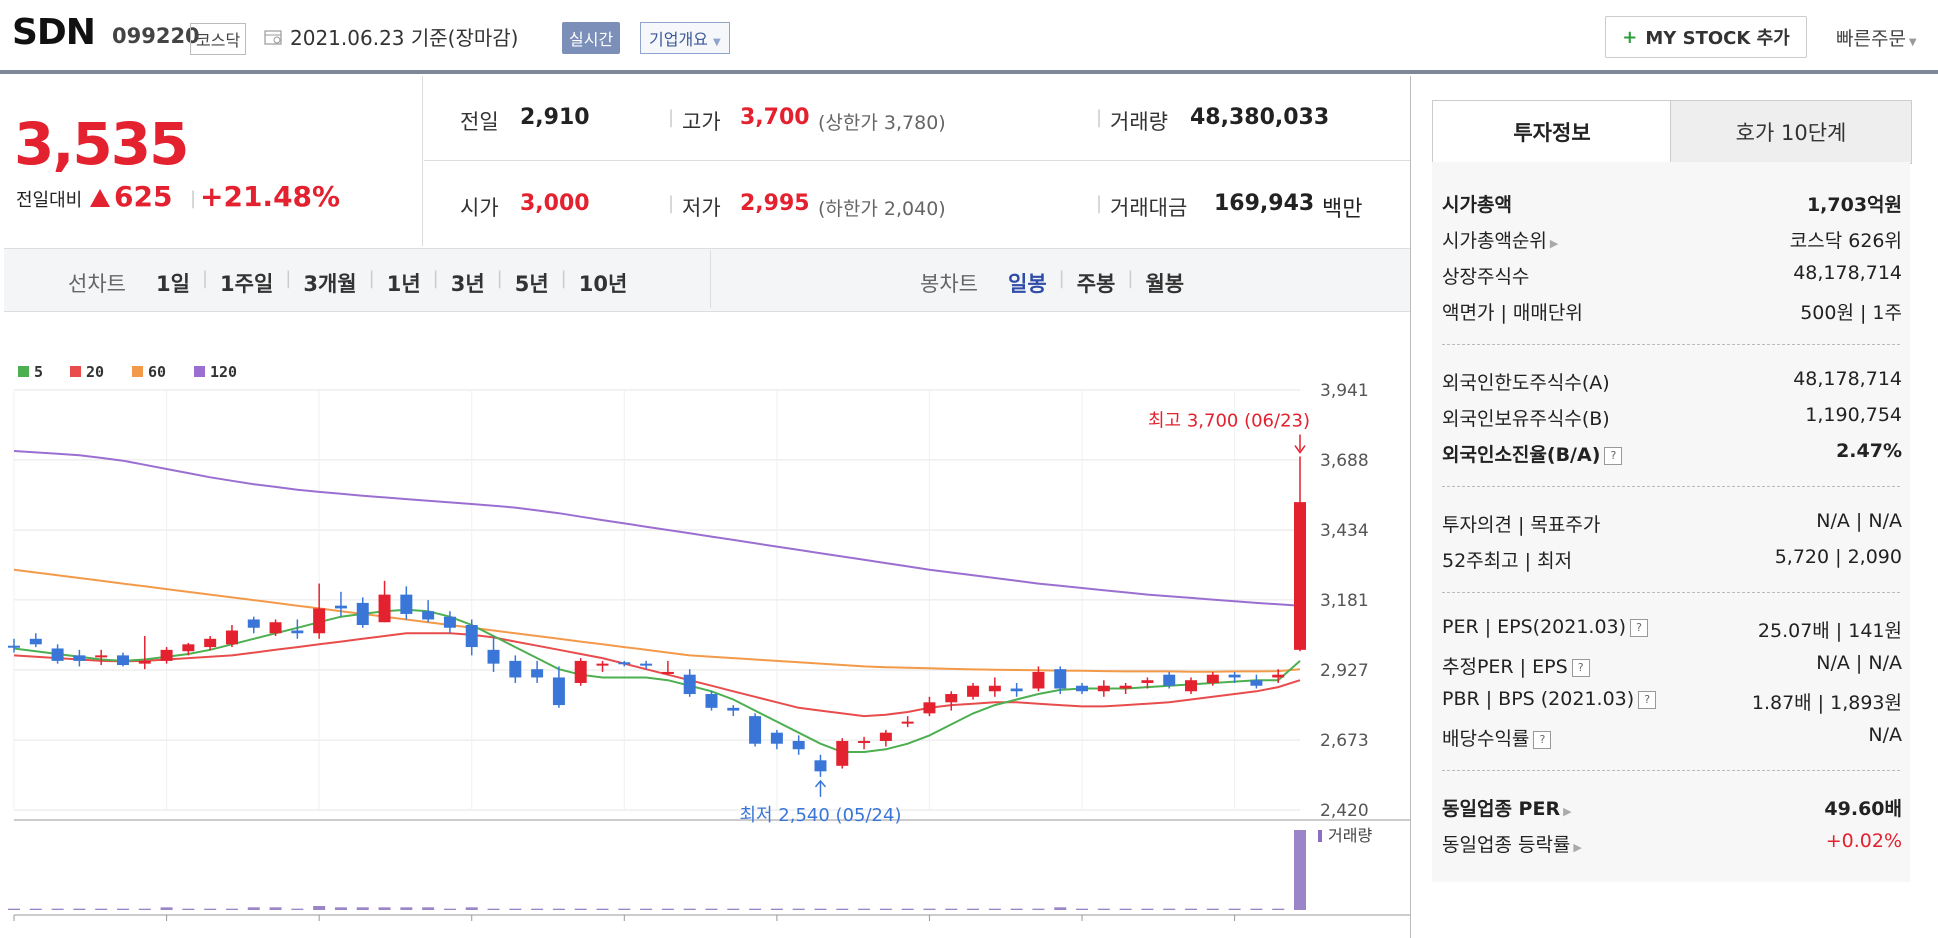 This screenshot has height=938, width=1938. What do you see at coordinates (270, 196) in the screenshot?
I see `change-percent: +21.48%` at bounding box center [270, 196].